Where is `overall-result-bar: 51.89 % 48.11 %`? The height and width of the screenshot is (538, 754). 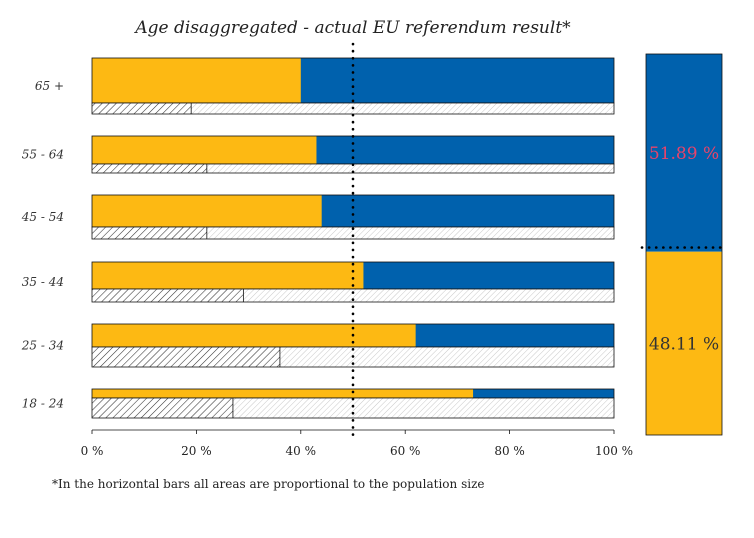
overall-result-bar: 51.89 % 48.11 % is located at coordinates (684, 244).